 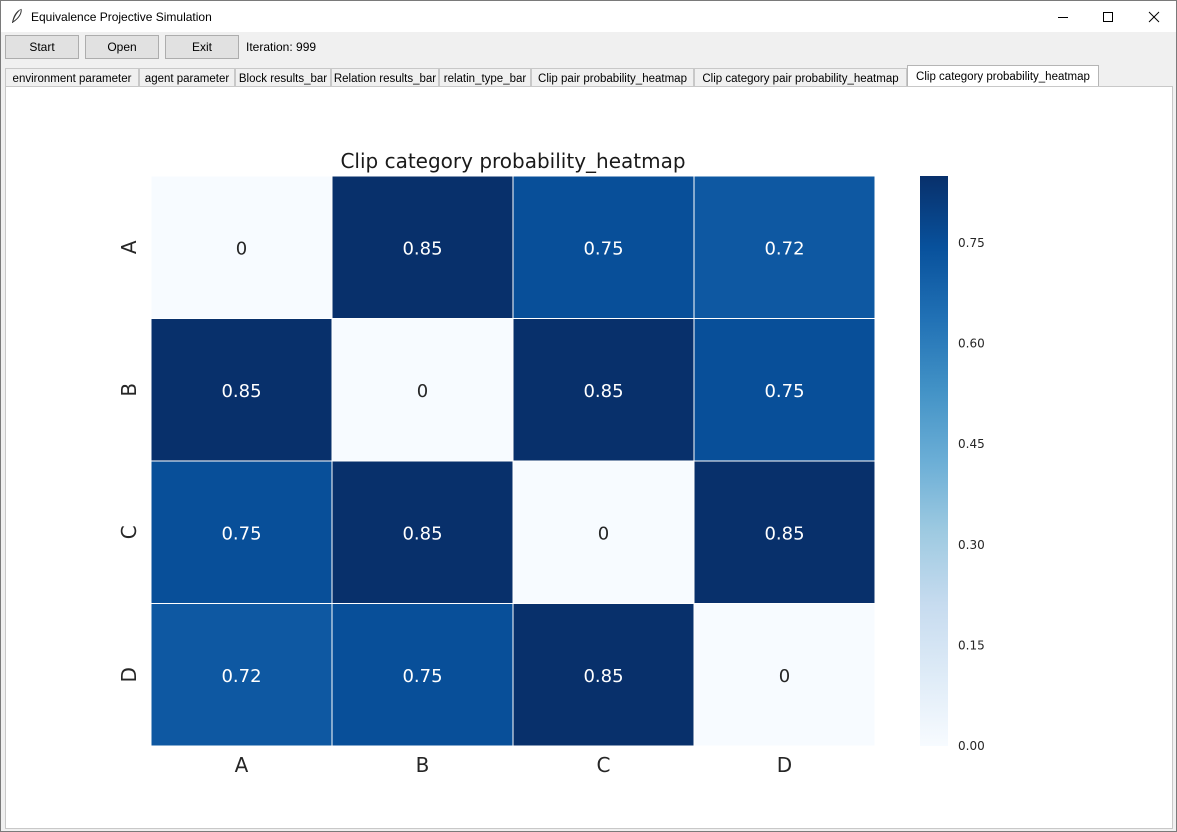 I want to click on close-button, so click(x=1154, y=16).